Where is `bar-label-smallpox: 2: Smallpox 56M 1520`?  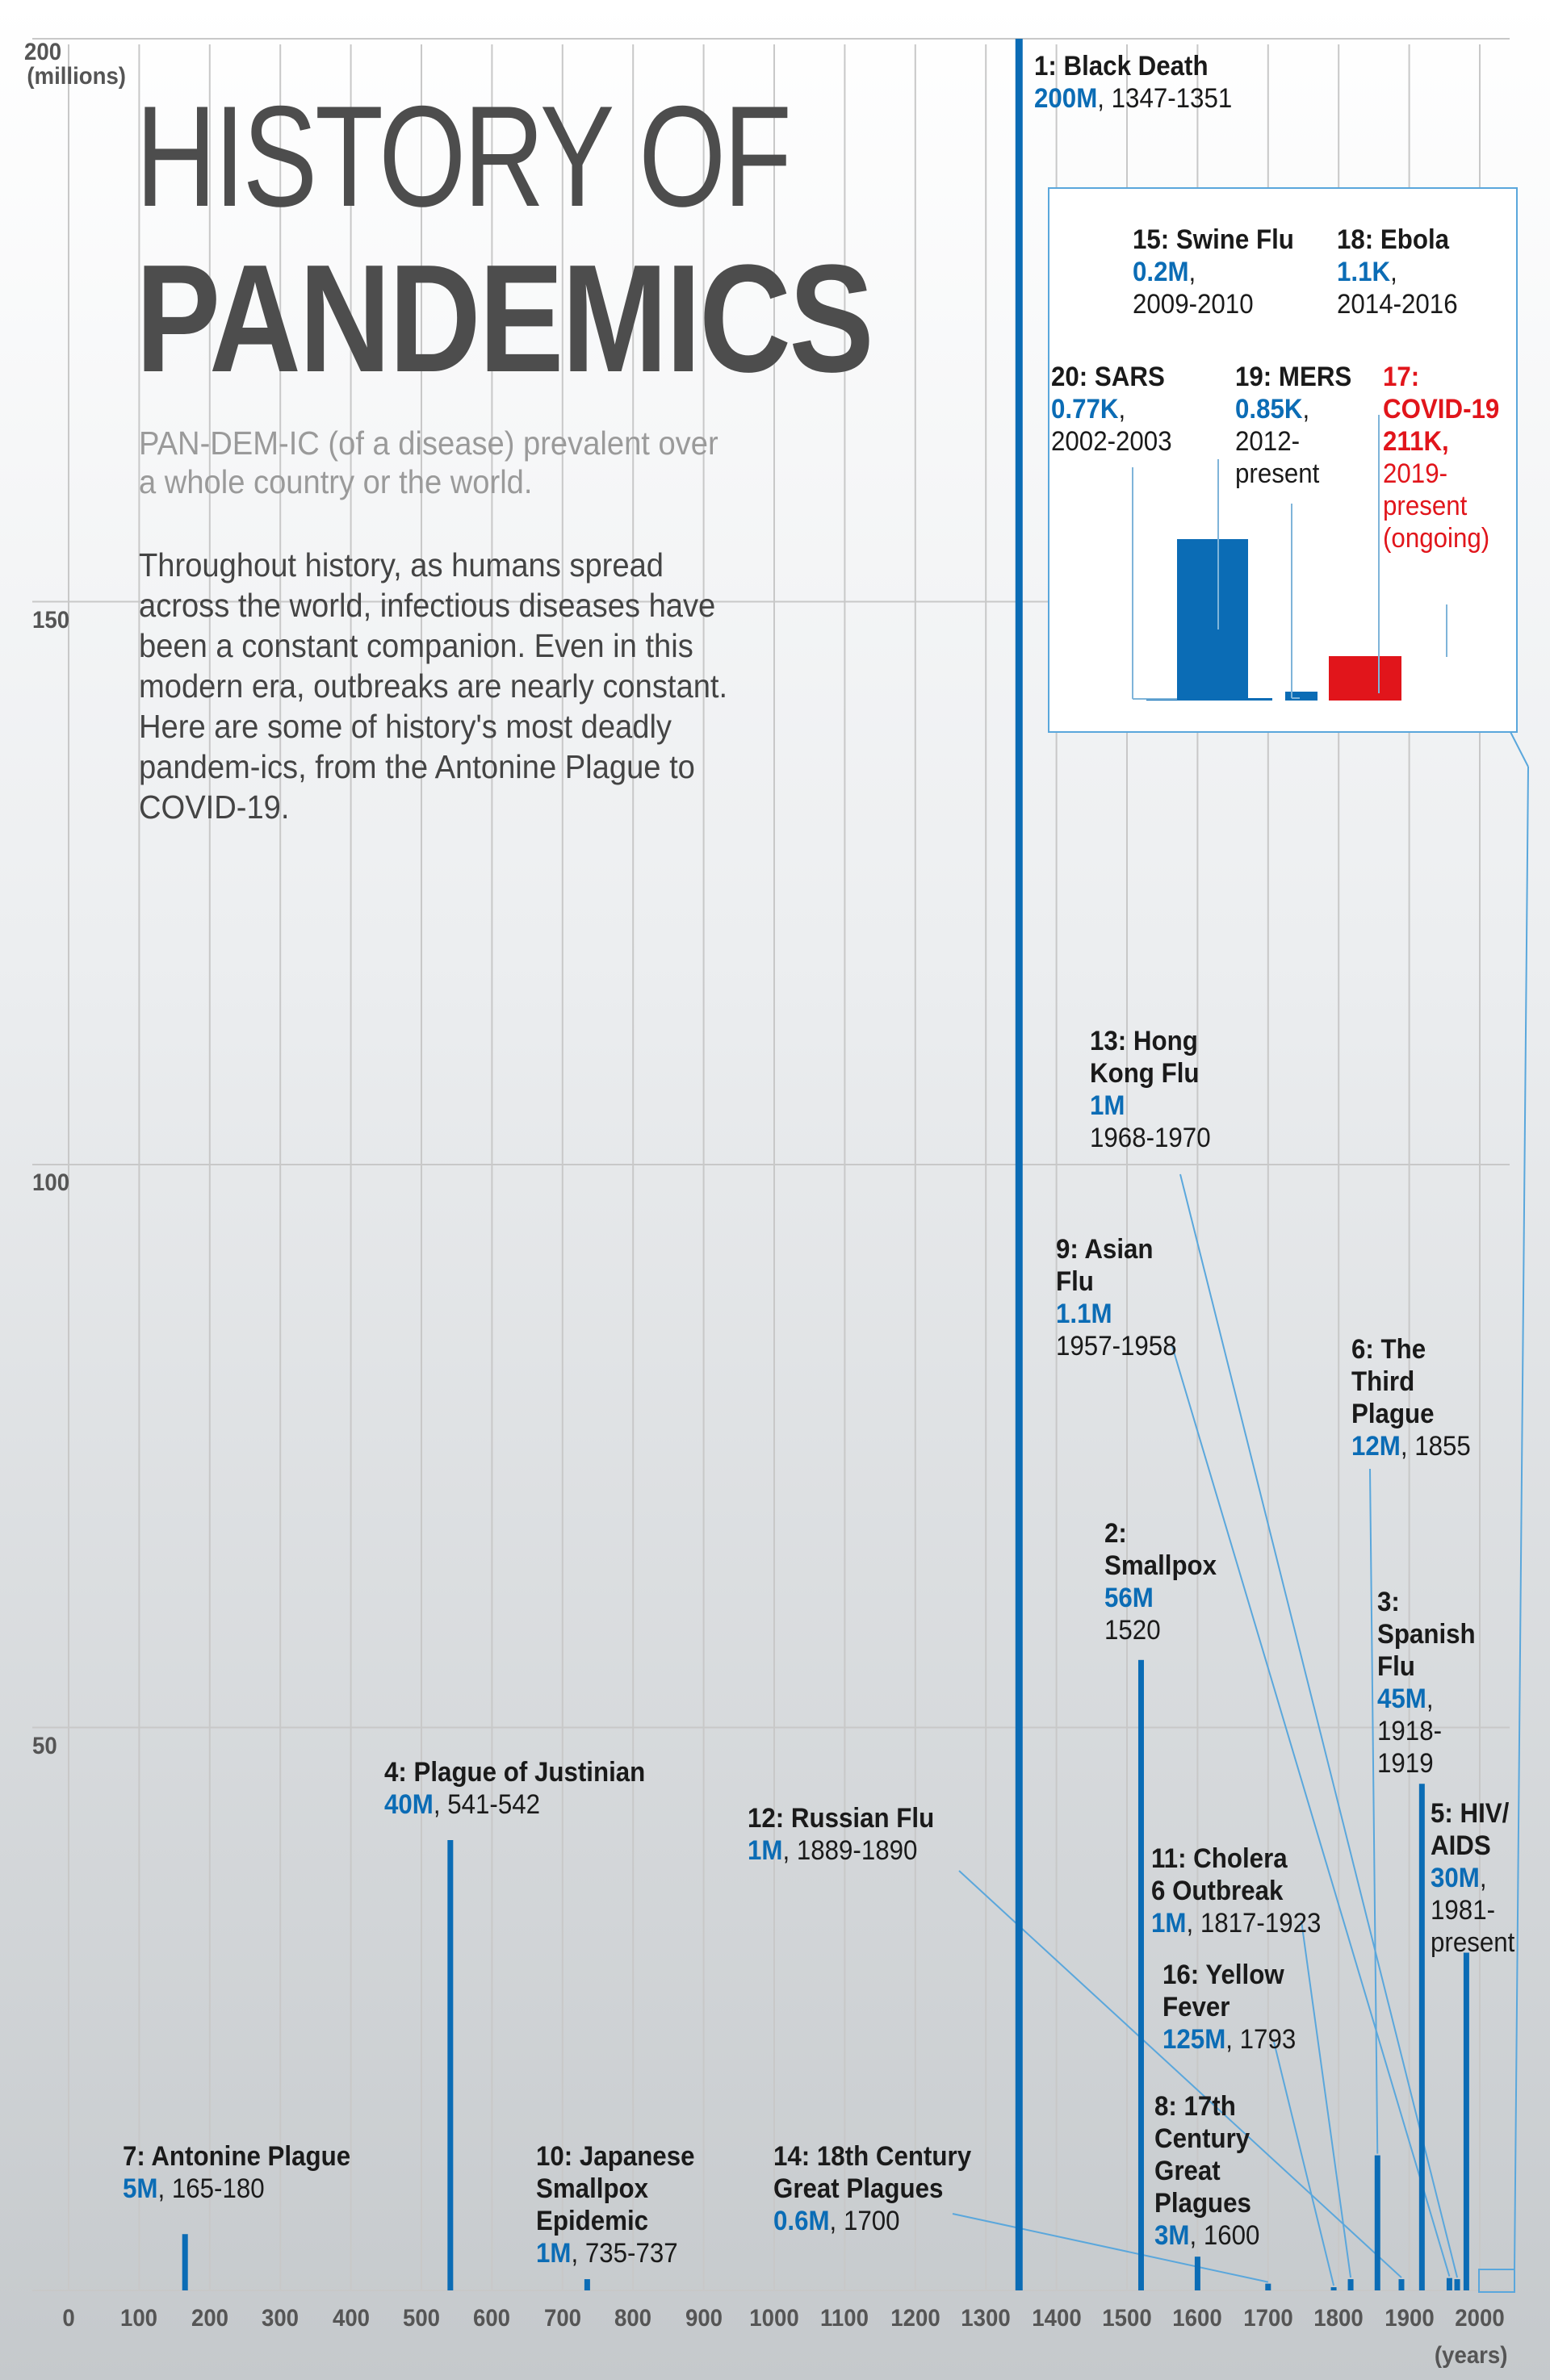 bar-label-smallpox: 2: Smallpox 56M 1520 is located at coordinates (1160, 1581).